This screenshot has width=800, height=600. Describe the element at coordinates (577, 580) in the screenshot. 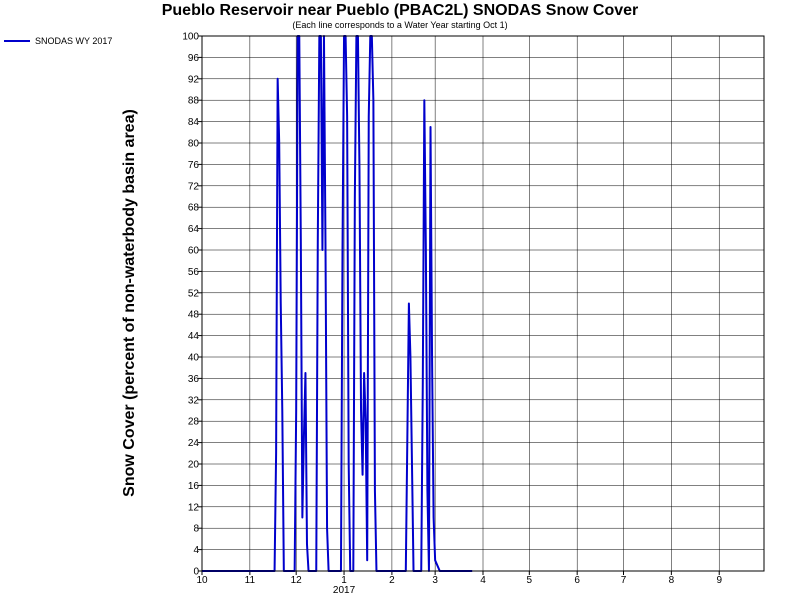

I see `x-tick-label: 6` at that location.